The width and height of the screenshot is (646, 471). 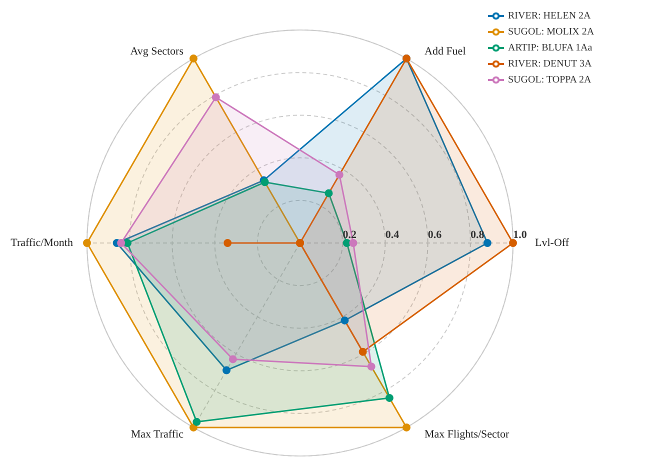 I want to click on legend-label: SUGOL: MOLIX 2A, so click(x=551, y=32).